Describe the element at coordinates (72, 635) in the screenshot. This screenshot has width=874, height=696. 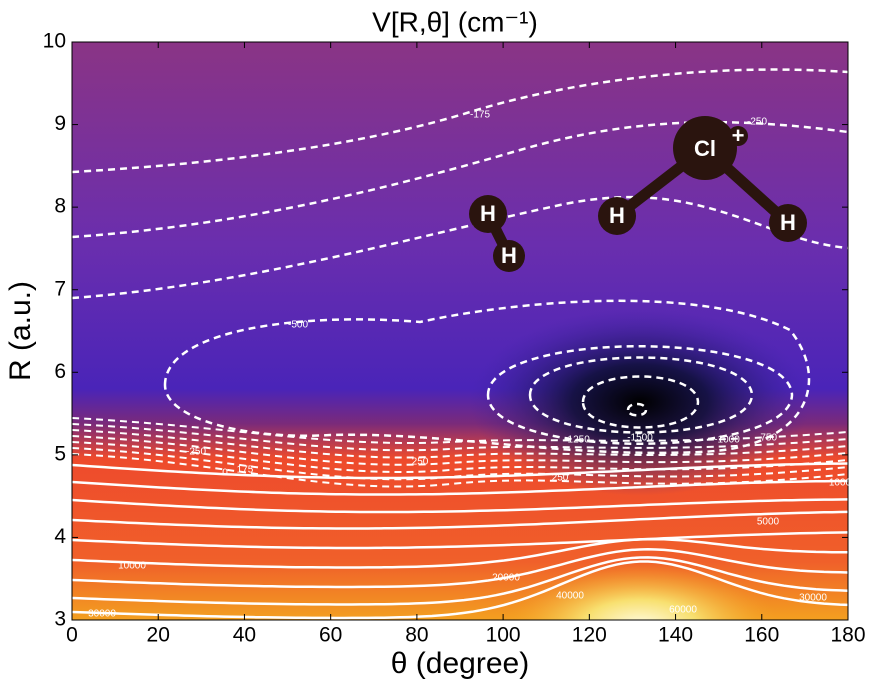
I see `x-tick-label: 0` at that location.